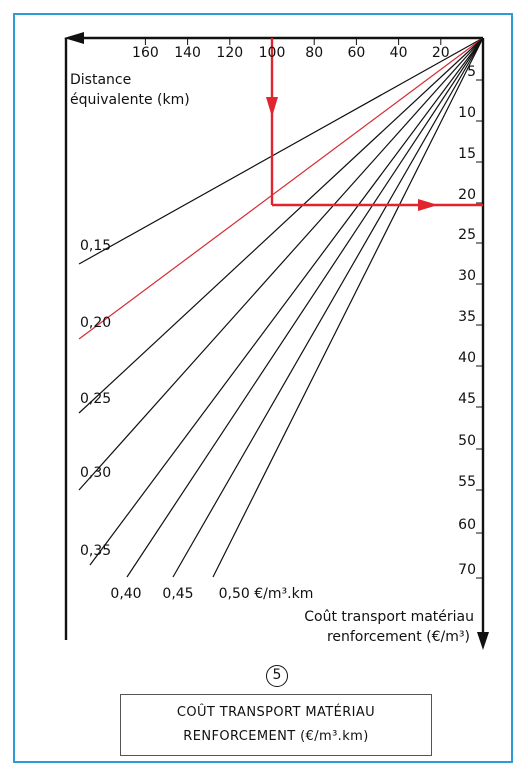 The height and width of the screenshot is (778, 528). I want to click on right-tick-label: 40, so click(467, 358).